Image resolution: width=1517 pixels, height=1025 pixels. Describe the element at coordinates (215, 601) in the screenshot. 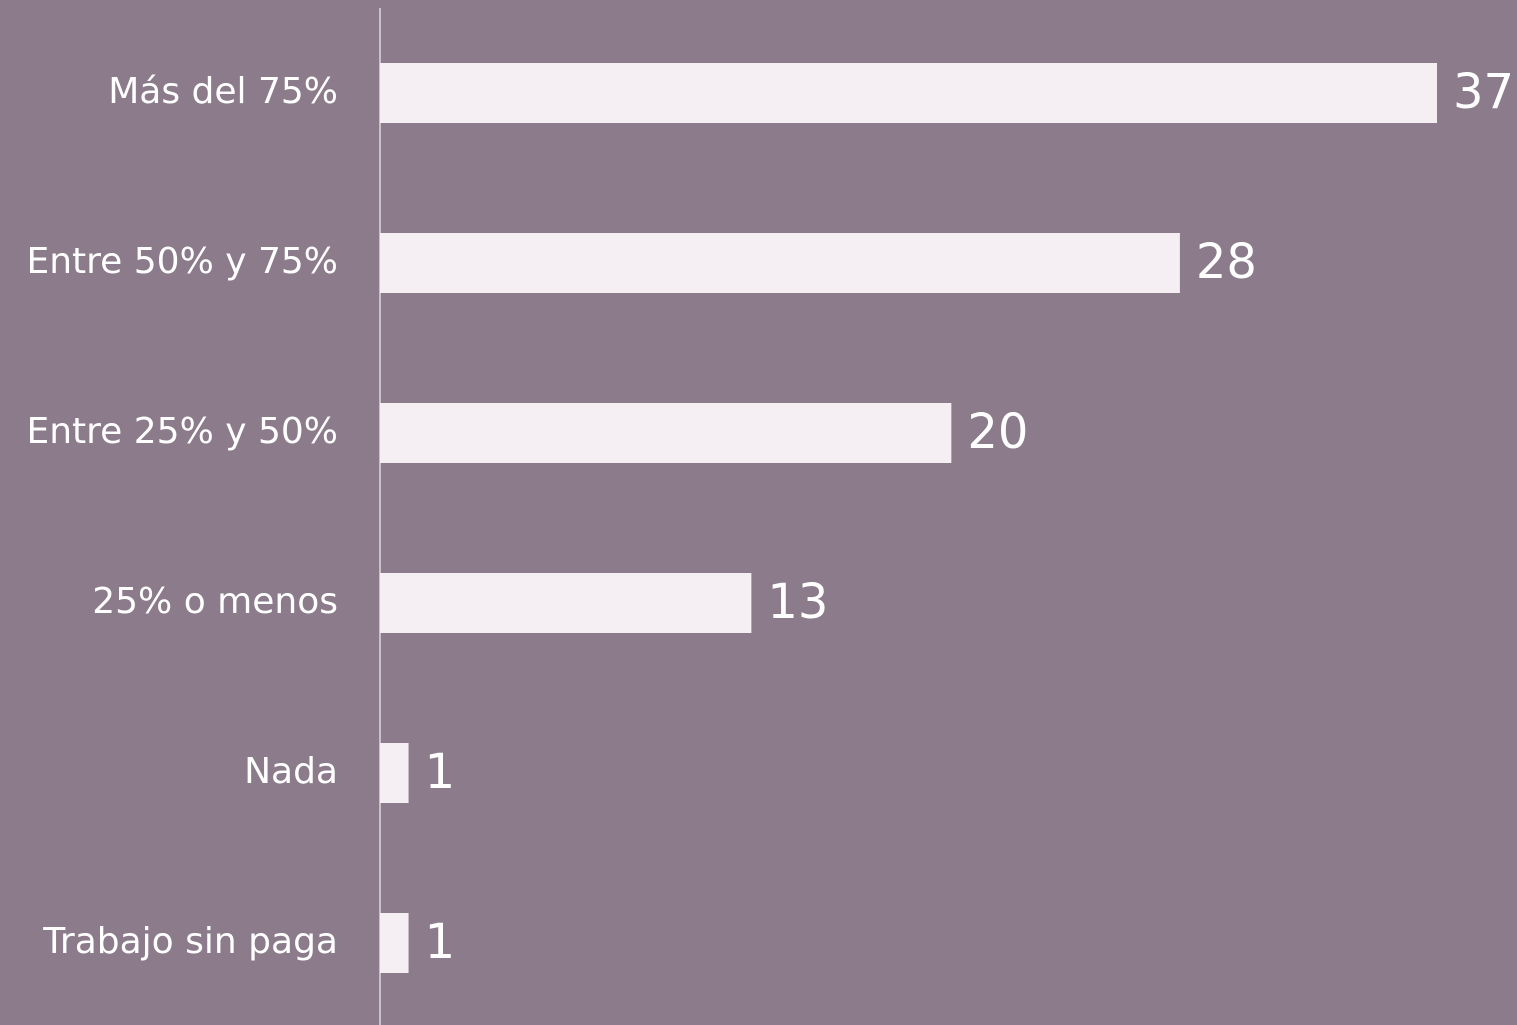

I see `category-label: 25% o menos` at that location.